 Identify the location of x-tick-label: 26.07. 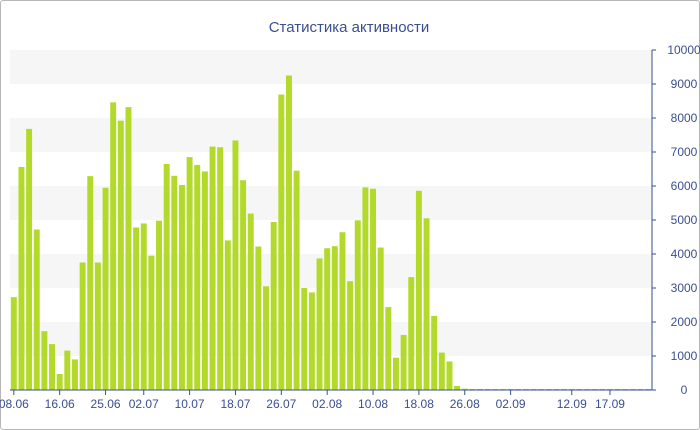
(281, 404).